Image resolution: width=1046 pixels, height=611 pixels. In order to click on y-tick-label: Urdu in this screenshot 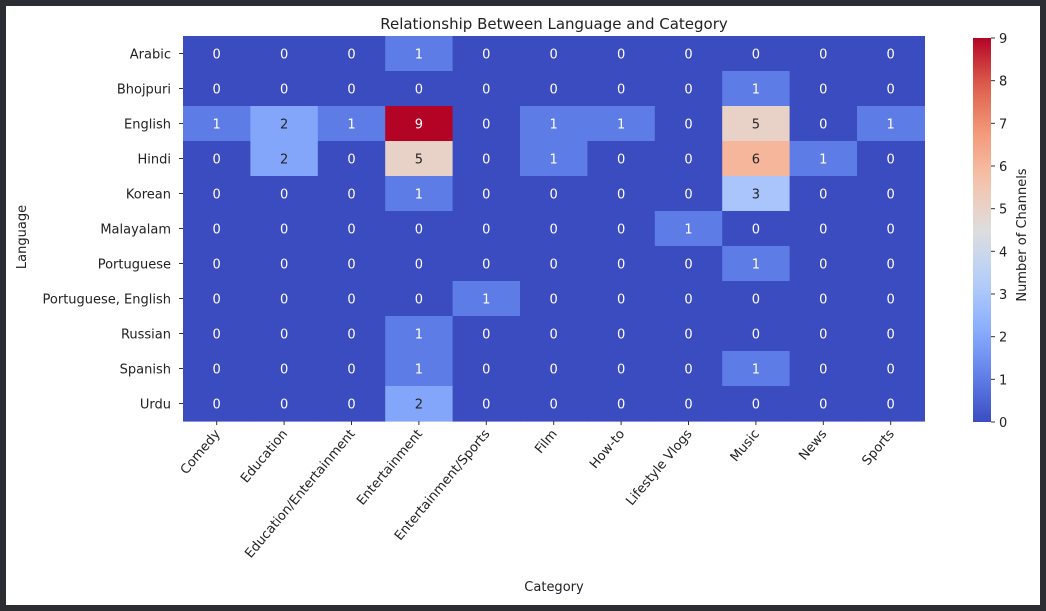, I will do `click(155, 405)`.